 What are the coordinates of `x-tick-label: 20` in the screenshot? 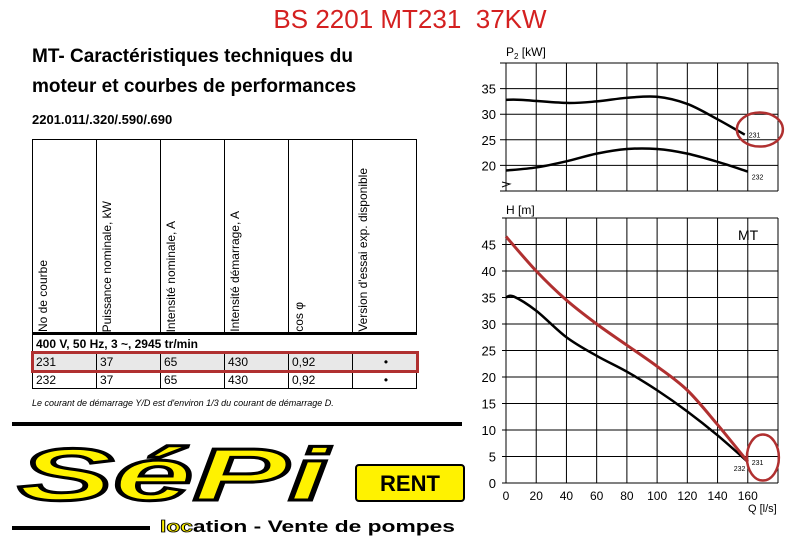 It's located at (537, 496).